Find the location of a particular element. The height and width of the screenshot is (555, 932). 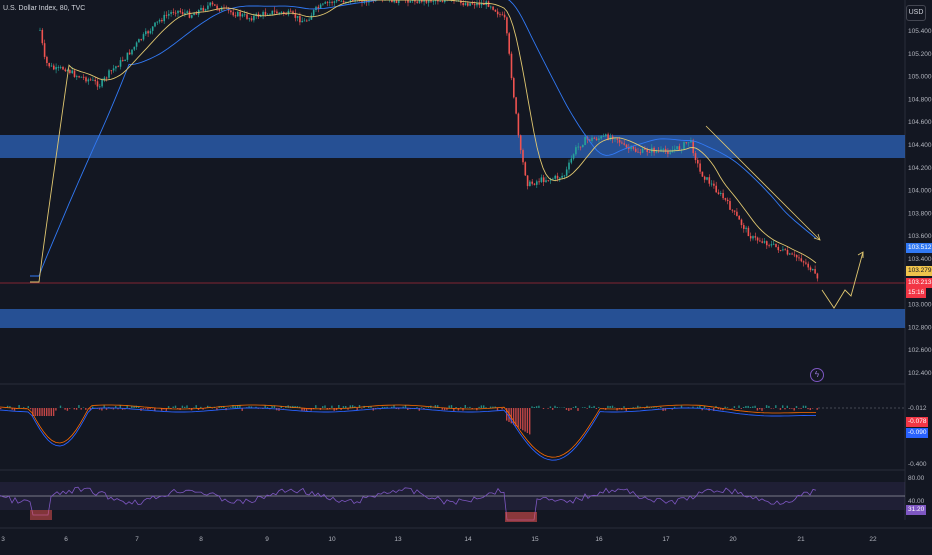

price-tick-label: 103.600 is located at coordinates (920, 236).